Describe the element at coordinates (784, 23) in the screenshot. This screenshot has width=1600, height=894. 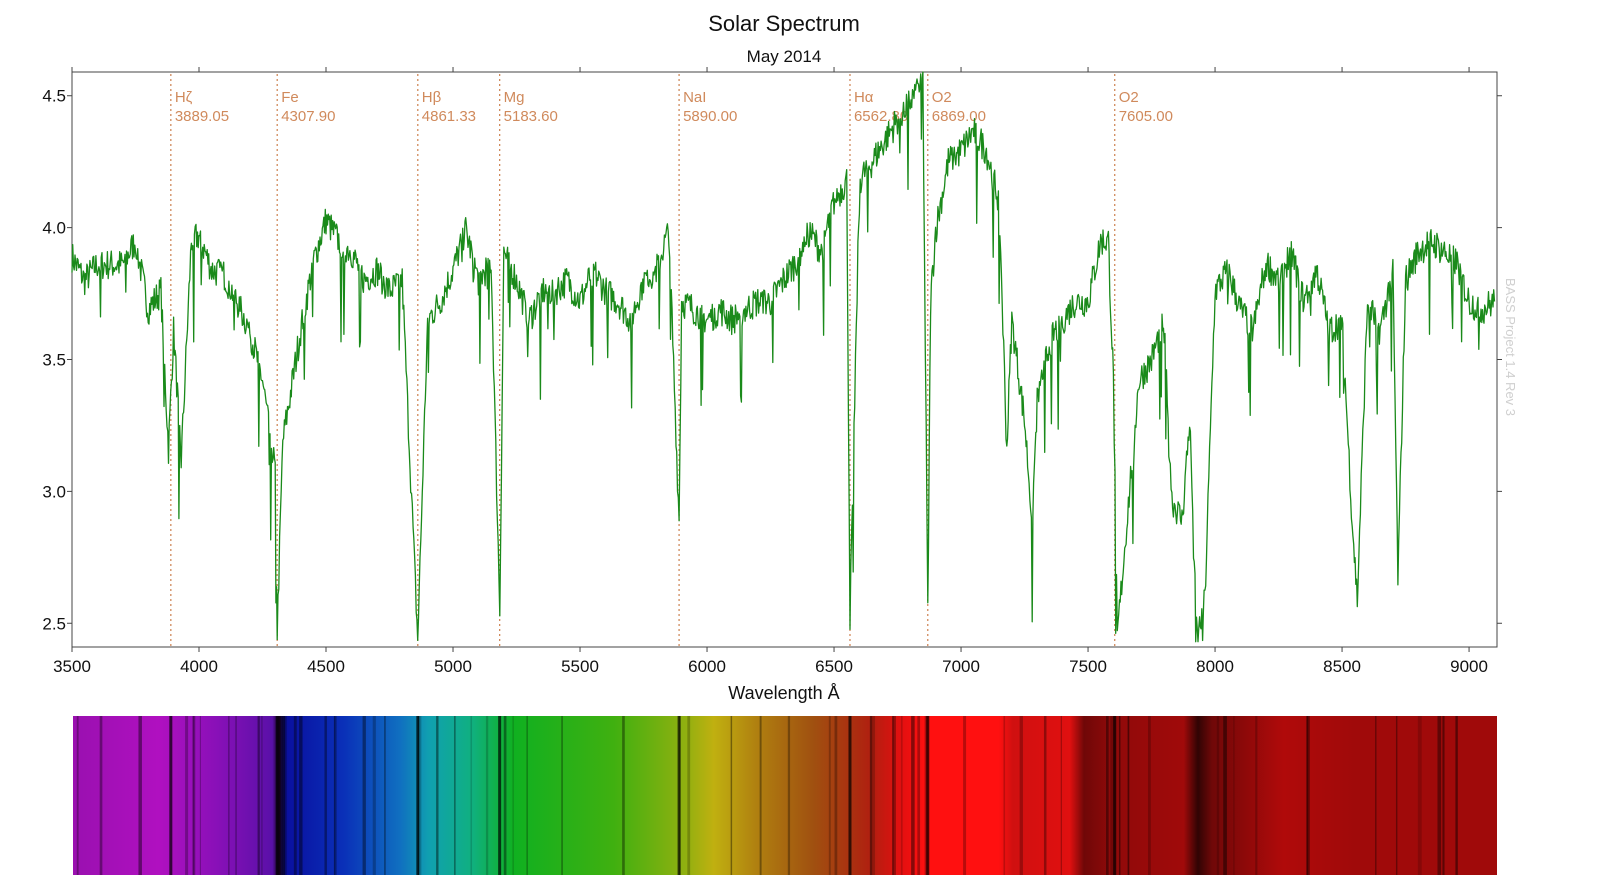
I see `chart-title: Solar Spectrum` at that location.